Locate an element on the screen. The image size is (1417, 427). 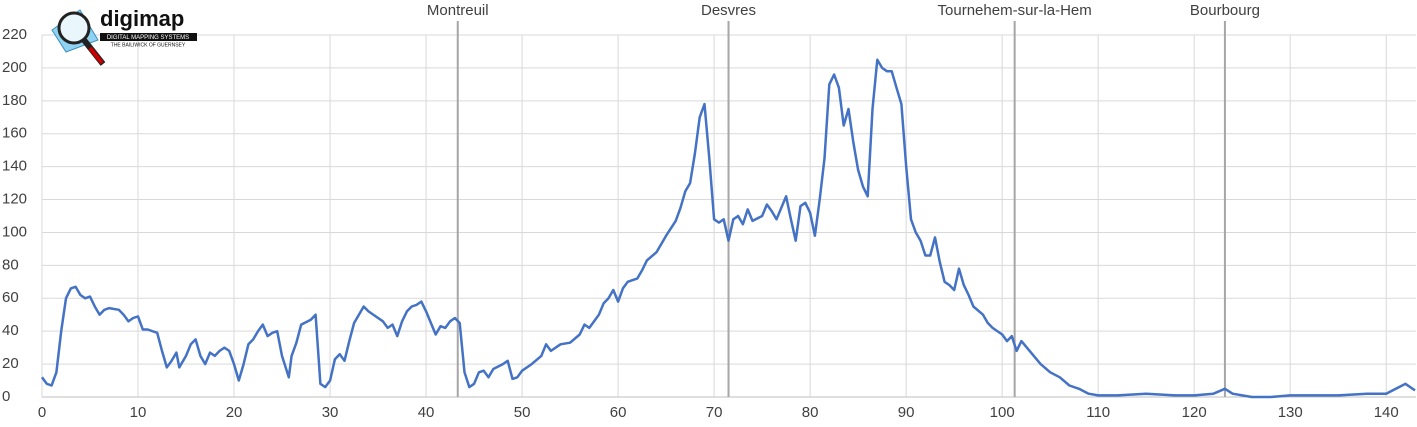
y-tick-label: 160 is located at coordinates (14, 133).